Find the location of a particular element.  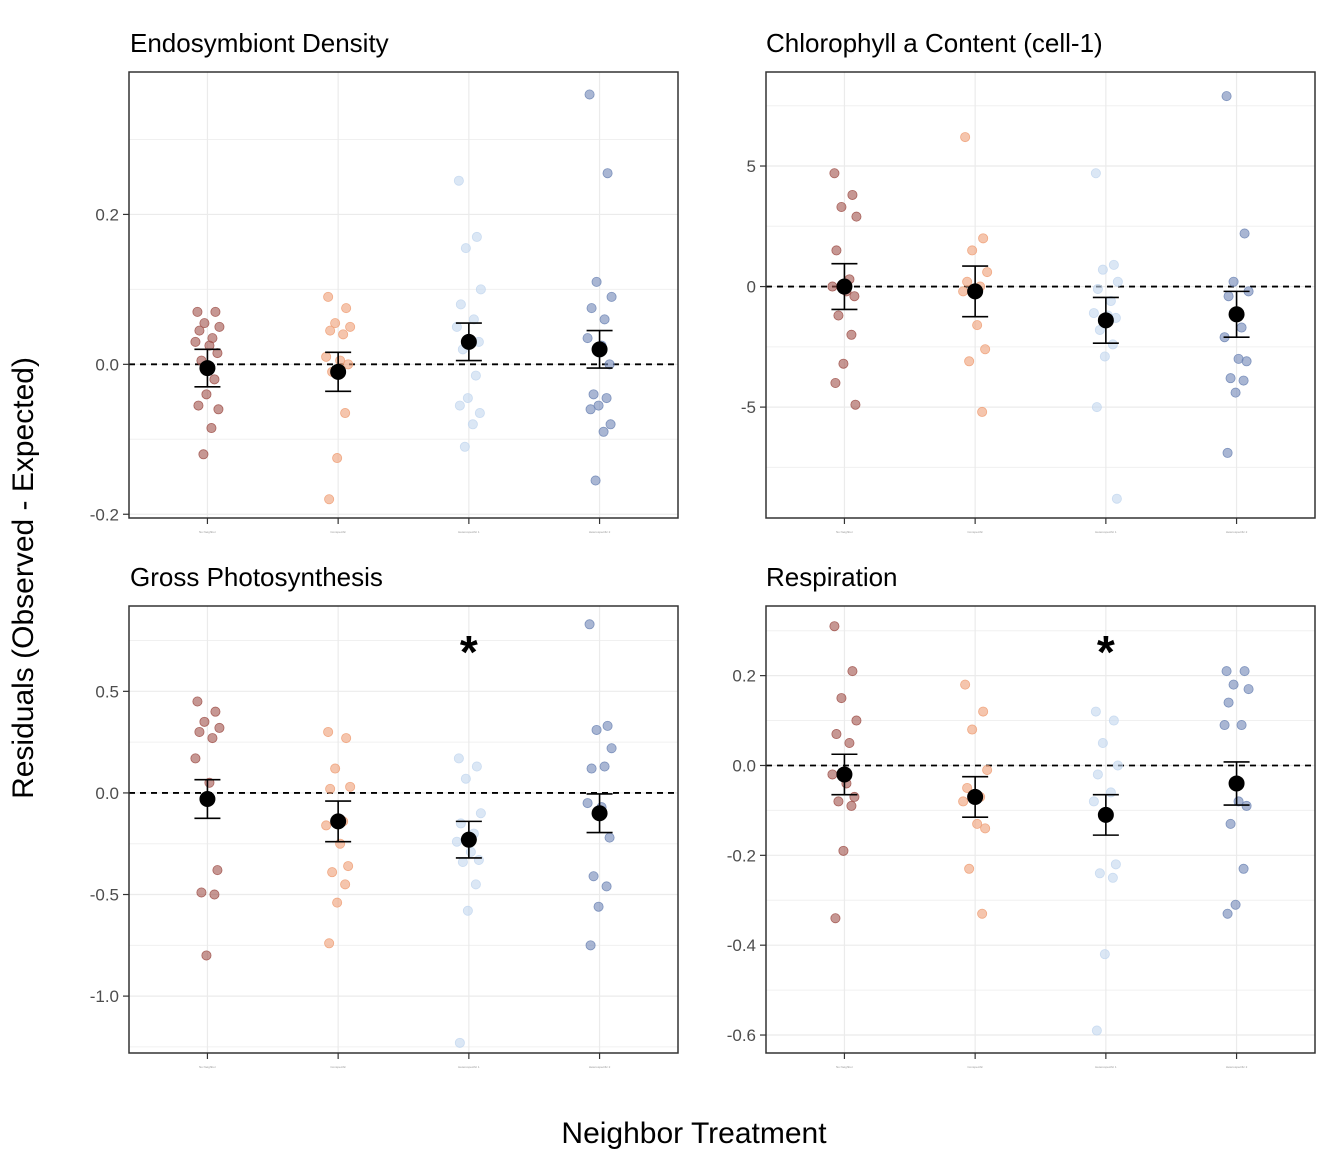

x-tick-label: Heterospecific 2 is located at coordinates (600, 1067).